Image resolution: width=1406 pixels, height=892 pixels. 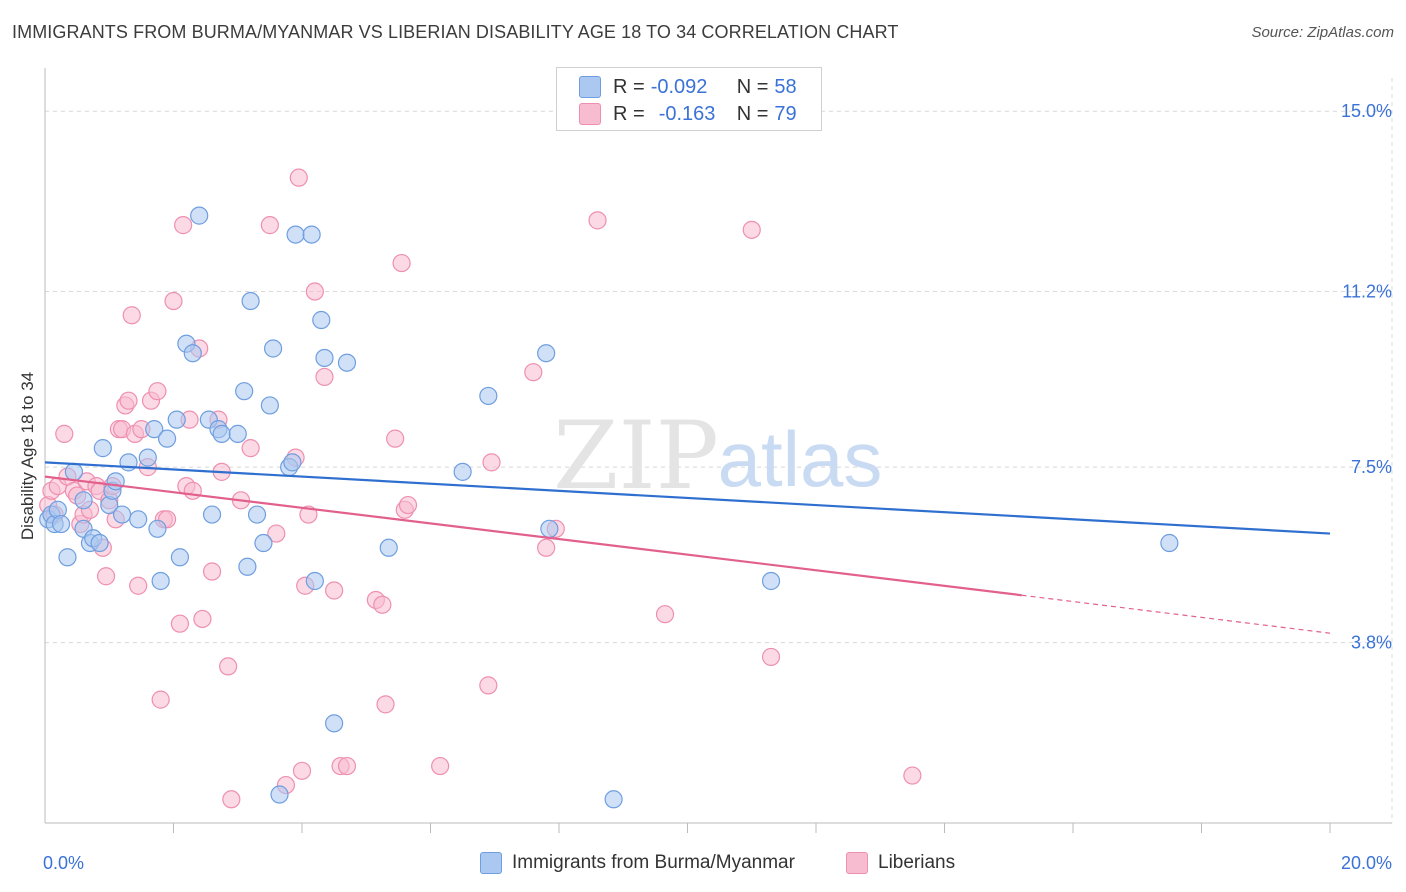 I want to click on series-legend-liberians: Liberians, so click(x=900, y=863).